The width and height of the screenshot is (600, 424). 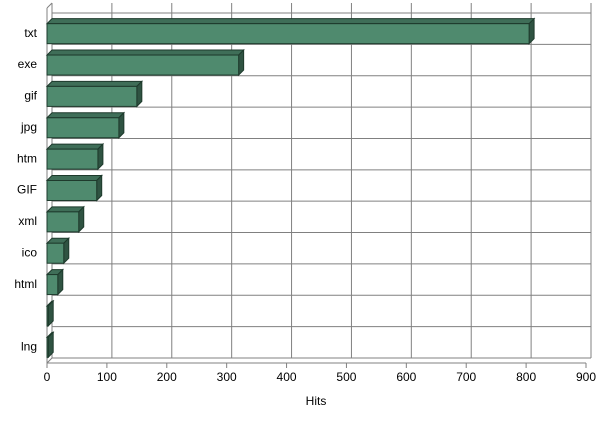 What do you see at coordinates (526, 377) in the screenshot?
I see `x-tick-label: 800` at bounding box center [526, 377].